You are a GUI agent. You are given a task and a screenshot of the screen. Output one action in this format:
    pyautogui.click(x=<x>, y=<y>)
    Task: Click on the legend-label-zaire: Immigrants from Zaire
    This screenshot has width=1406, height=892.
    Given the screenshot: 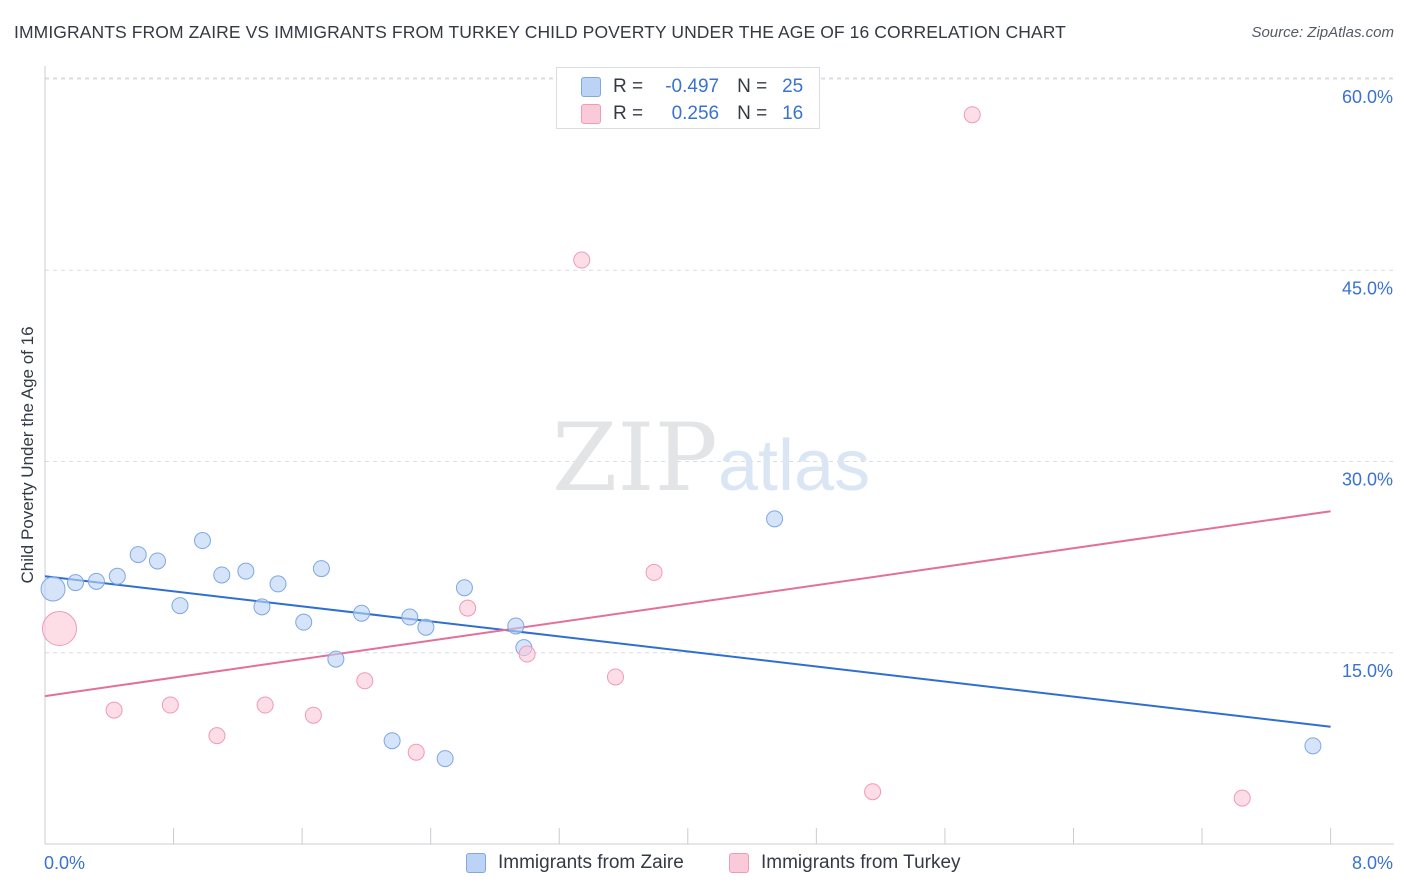 What is the action you would take?
    pyautogui.click(x=591, y=862)
    